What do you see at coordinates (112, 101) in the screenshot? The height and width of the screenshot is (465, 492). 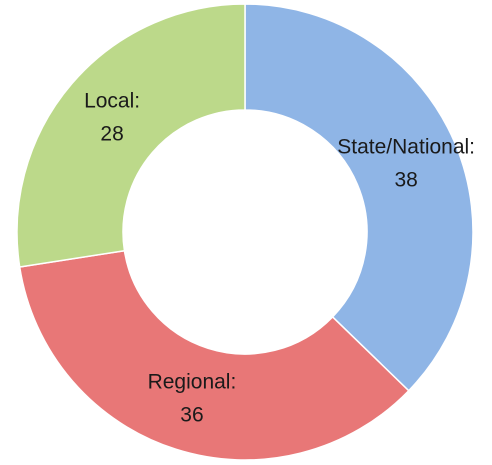 I see `slice-label: Local:` at bounding box center [112, 101].